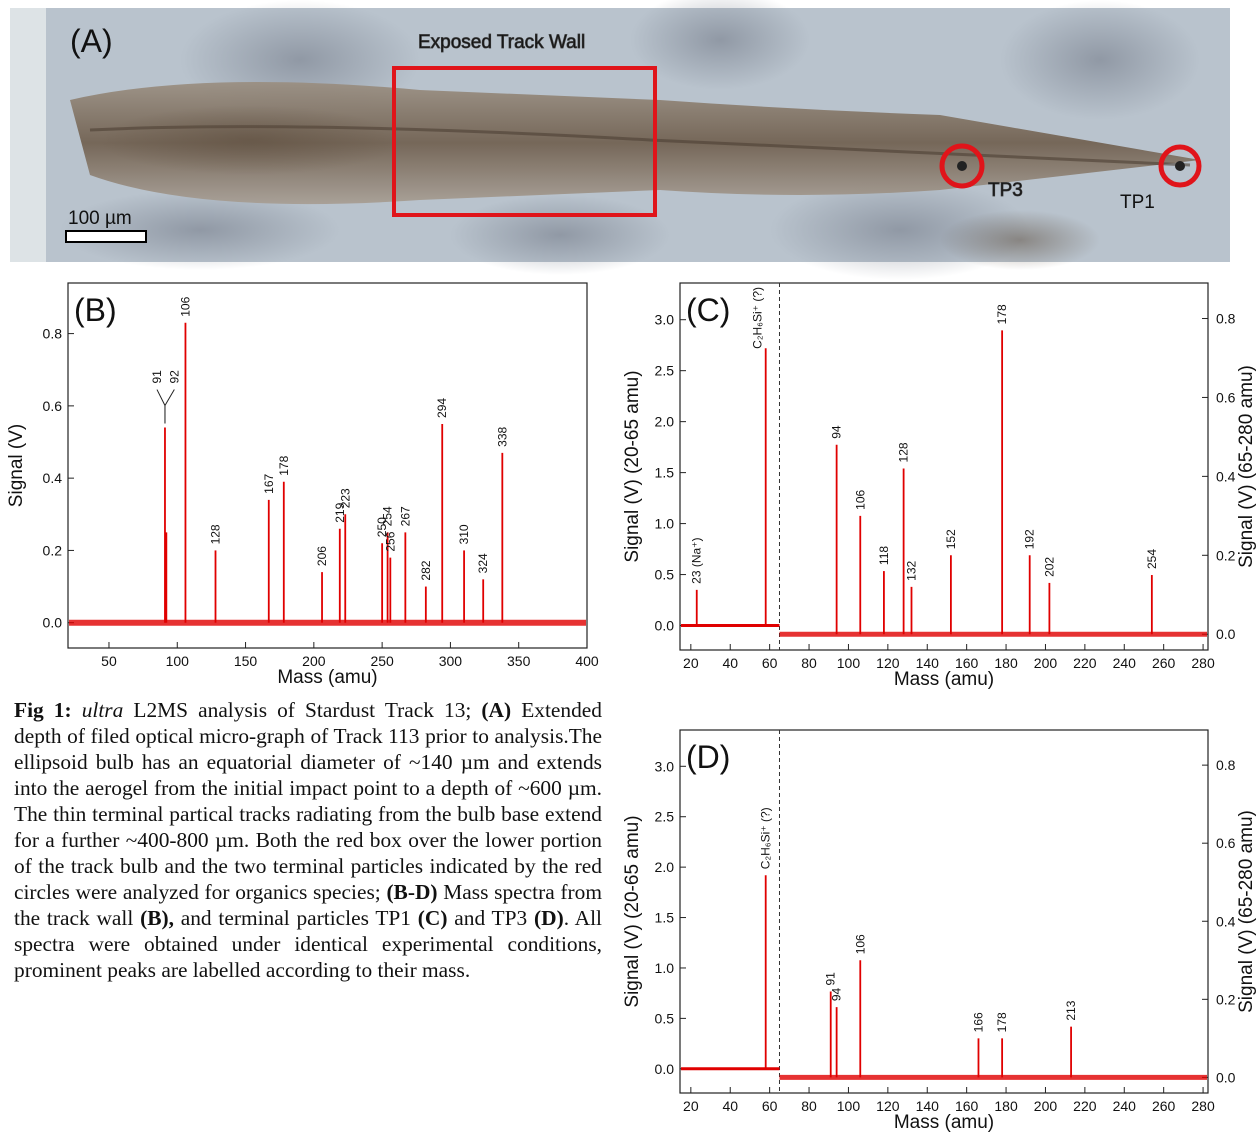  Describe the element at coordinates (904, 452) in the screenshot. I see `peak-label: 128` at that location.